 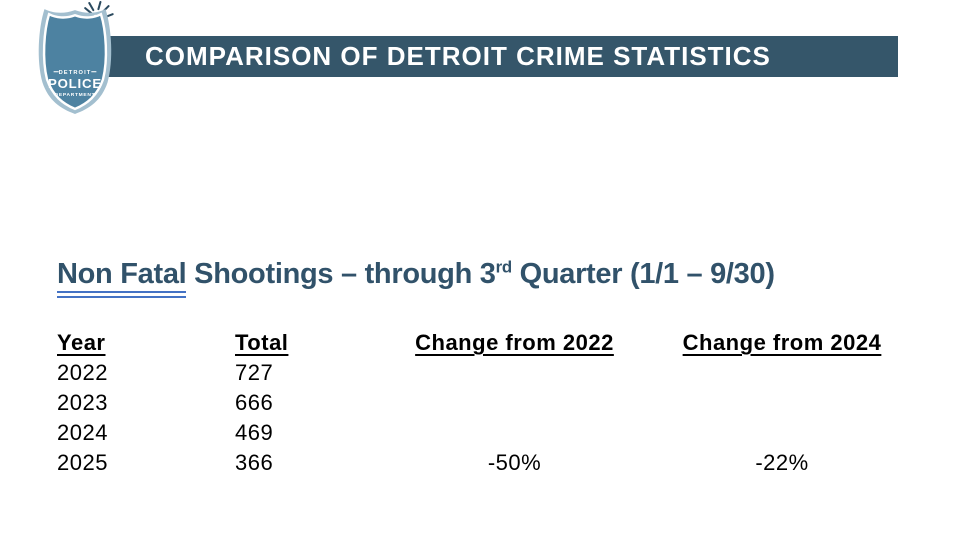 What do you see at coordinates (122, 278) in the screenshot?
I see `title-underlined-text: Non Fatal` at bounding box center [122, 278].